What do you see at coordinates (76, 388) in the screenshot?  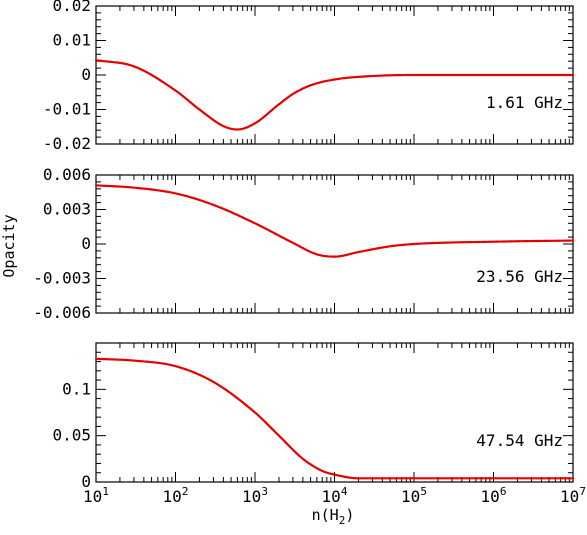 I see `y-tick-label: 0.1` at bounding box center [76, 388].